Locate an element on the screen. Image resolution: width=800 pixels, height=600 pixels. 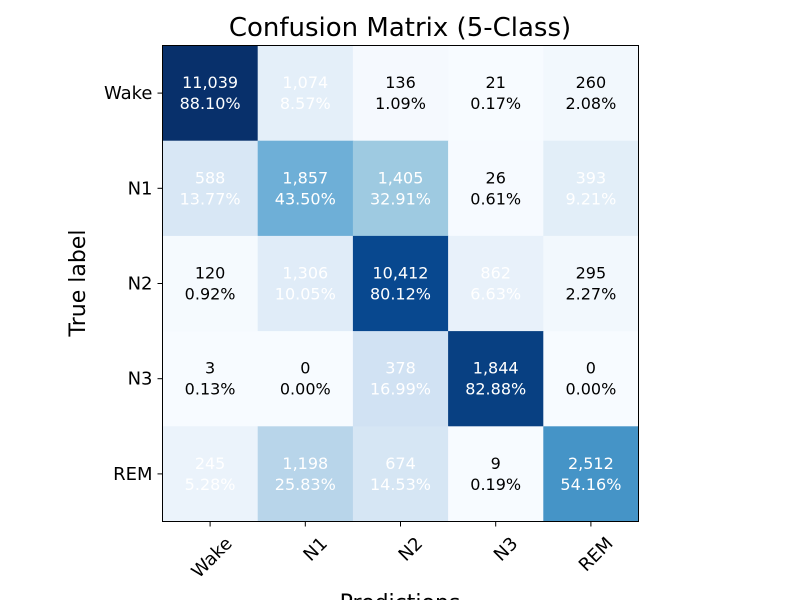
cell-count-label: 378 is located at coordinates (400, 368).